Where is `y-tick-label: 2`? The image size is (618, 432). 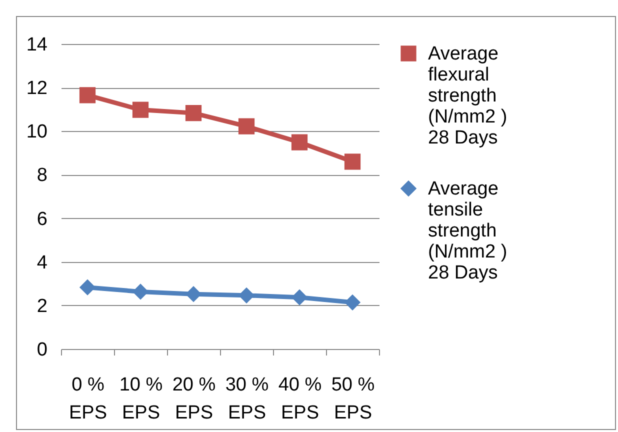 y-tick-label: 2 is located at coordinates (42, 306).